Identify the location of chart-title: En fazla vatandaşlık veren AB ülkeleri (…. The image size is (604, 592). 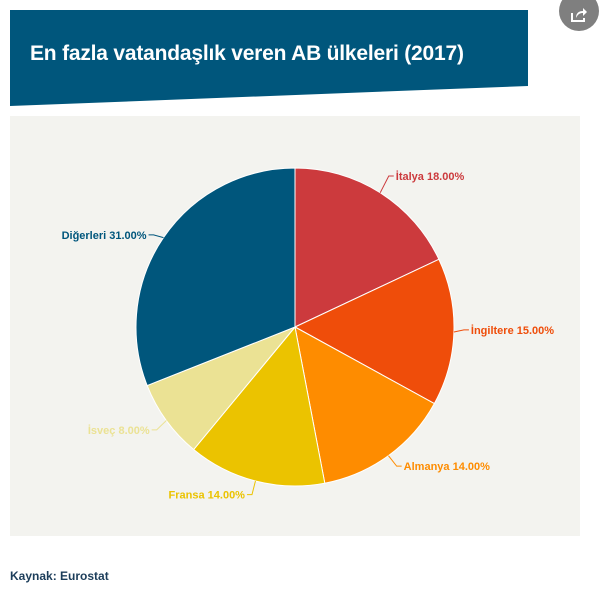
(247, 53).